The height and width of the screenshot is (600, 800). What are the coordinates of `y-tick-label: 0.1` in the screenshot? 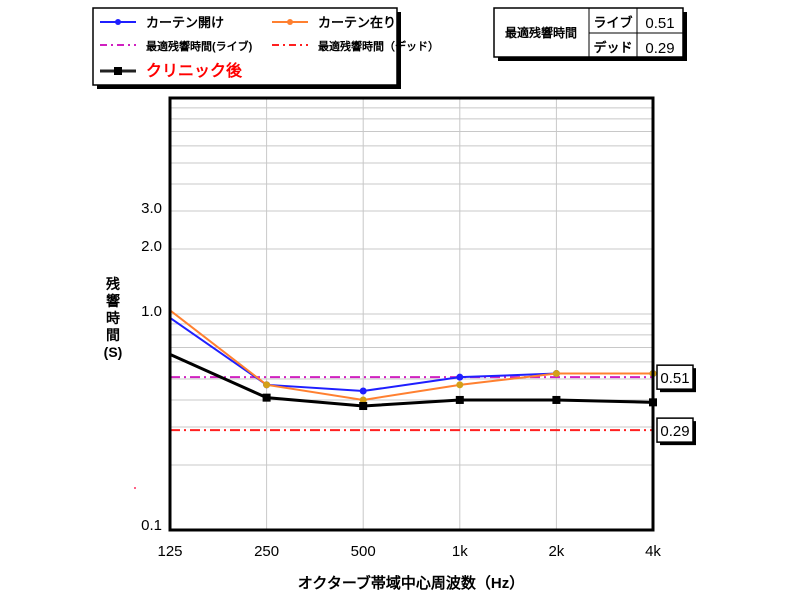 It's located at (151, 525).